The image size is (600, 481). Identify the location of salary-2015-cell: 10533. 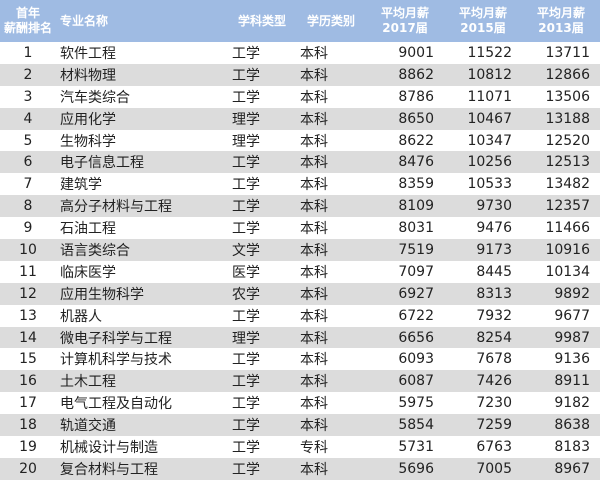
(489, 184).